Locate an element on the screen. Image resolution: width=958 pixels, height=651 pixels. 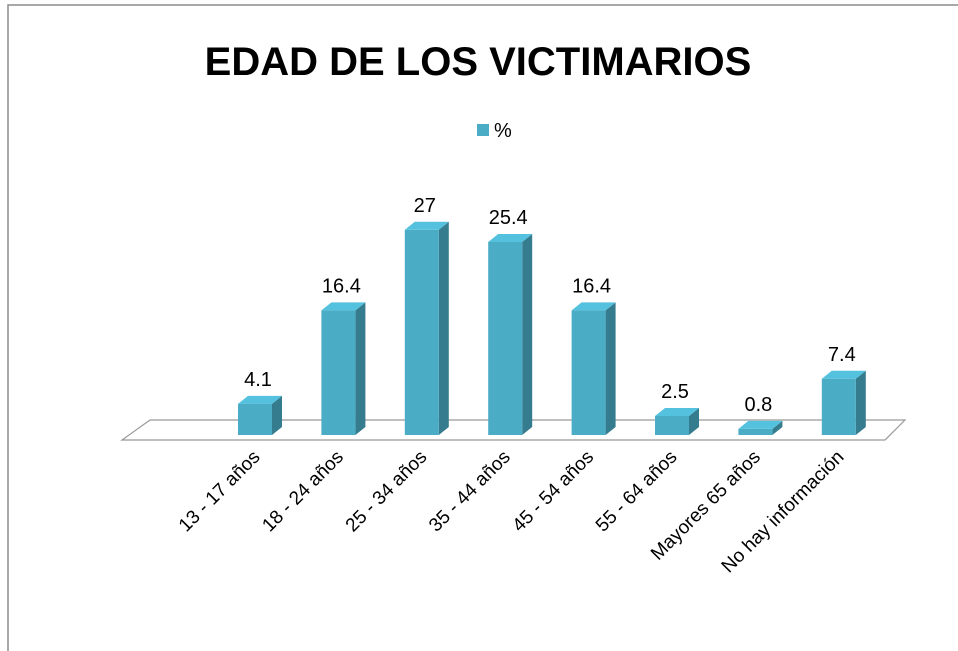
value-label: 27 is located at coordinates (425, 206).